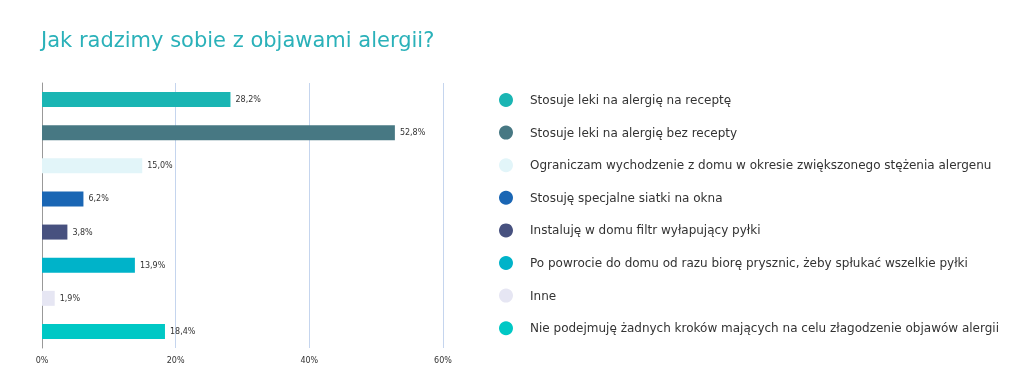  What do you see at coordinates (761, 165) in the screenshot?
I see `legend-label: Ograniczam wychodzenie z domu w okresie zwiększonego stężenia alergenu` at bounding box center [761, 165].